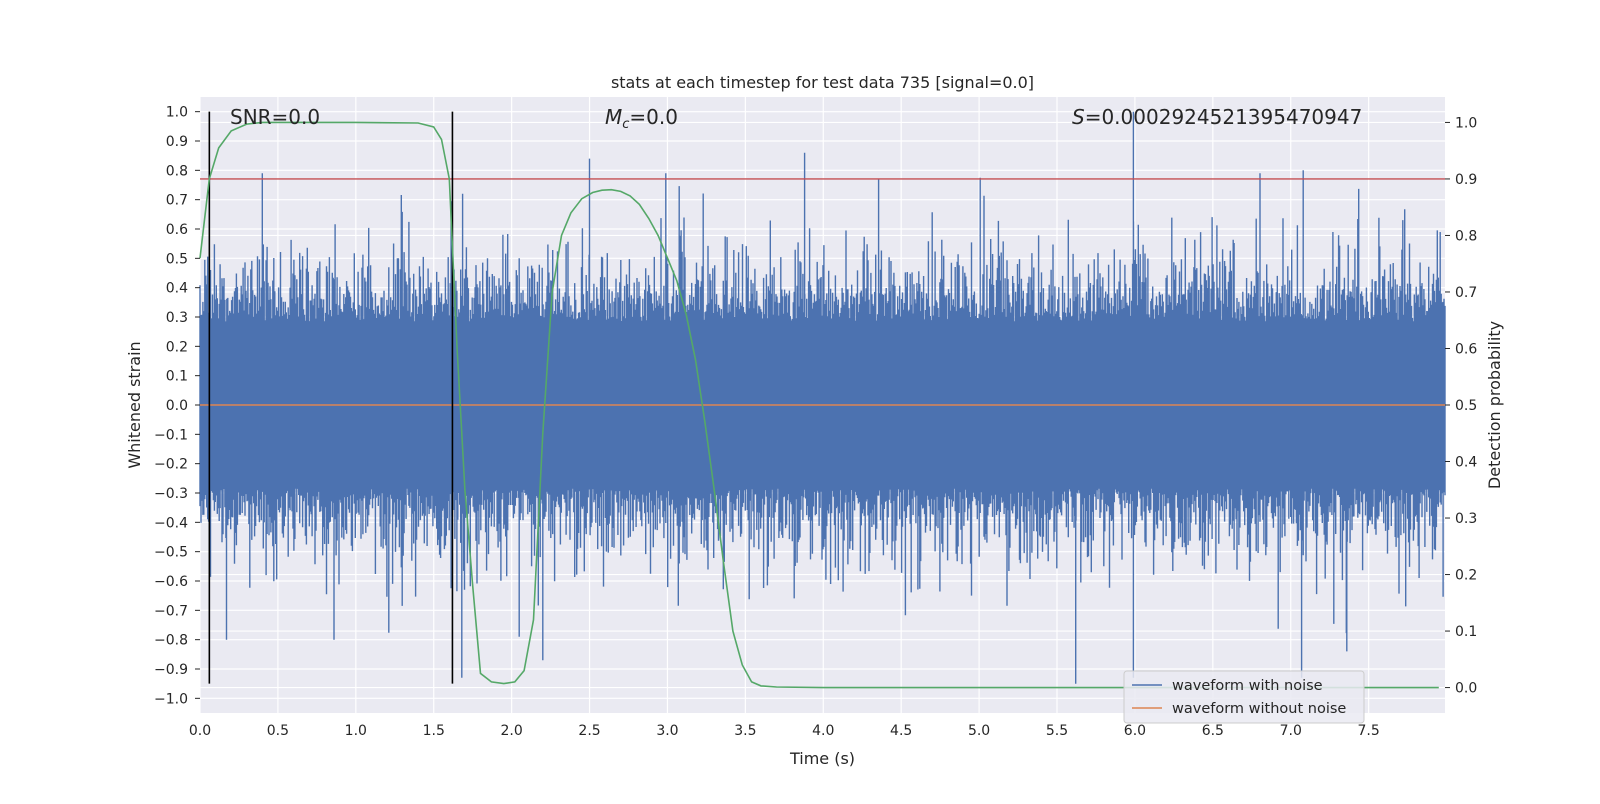 The height and width of the screenshot is (804, 1600). What do you see at coordinates (1078, 117) in the screenshot?
I see `s-symbol: S` at bounding box center [1078, 117].